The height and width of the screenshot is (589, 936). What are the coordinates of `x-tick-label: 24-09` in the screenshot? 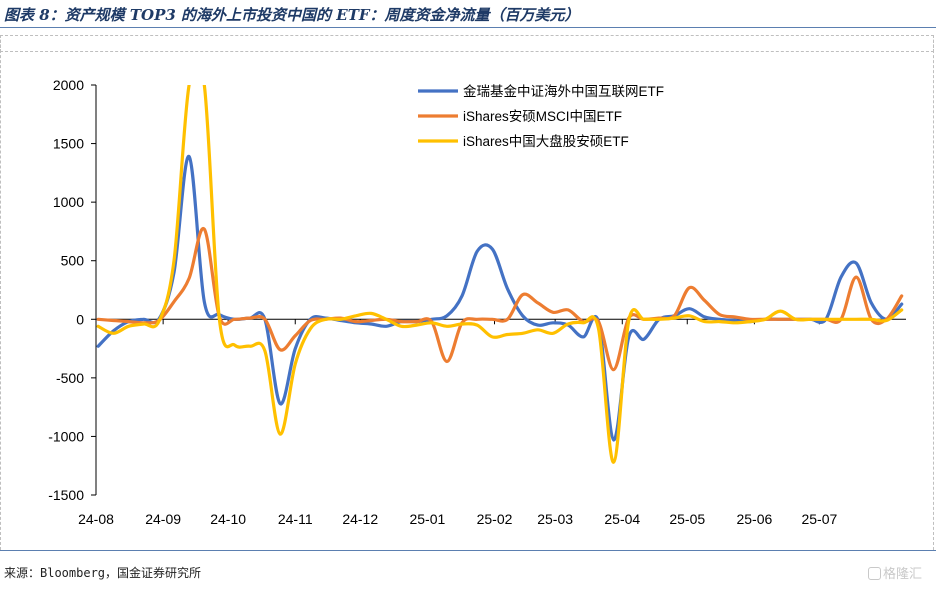 It's located at (163, 519).